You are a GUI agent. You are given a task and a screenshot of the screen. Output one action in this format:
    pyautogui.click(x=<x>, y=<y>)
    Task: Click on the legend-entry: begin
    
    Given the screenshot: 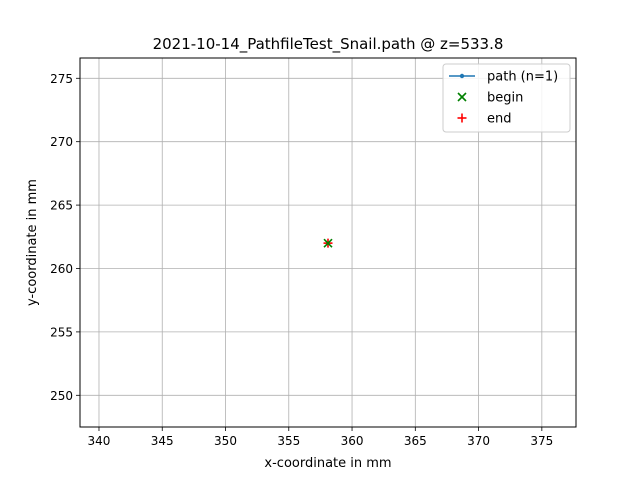 What is the action you would take?
    pyautogui.click(x=490, y=98)
    